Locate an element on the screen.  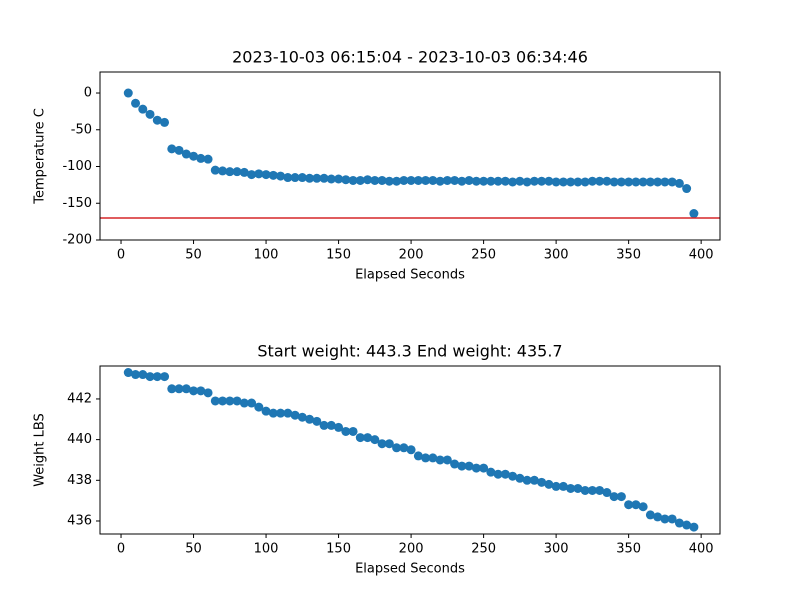
x-tick-label: 150 is located at coordinates (338, 255).